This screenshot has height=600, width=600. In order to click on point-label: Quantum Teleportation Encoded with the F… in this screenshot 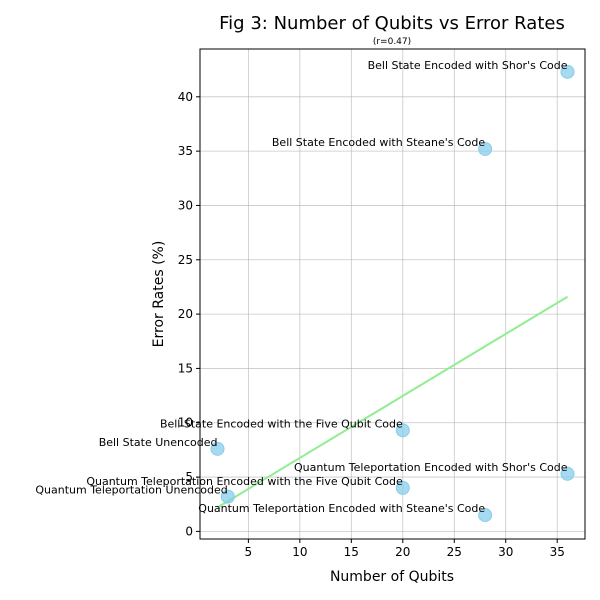, I will do `click(244, 481)`.